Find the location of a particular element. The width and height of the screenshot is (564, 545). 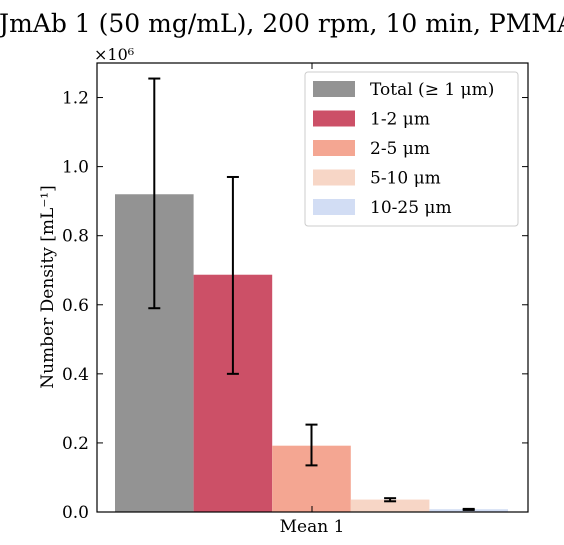

y-tick-label-3: 0.6 is located at coordinates (75, 306).